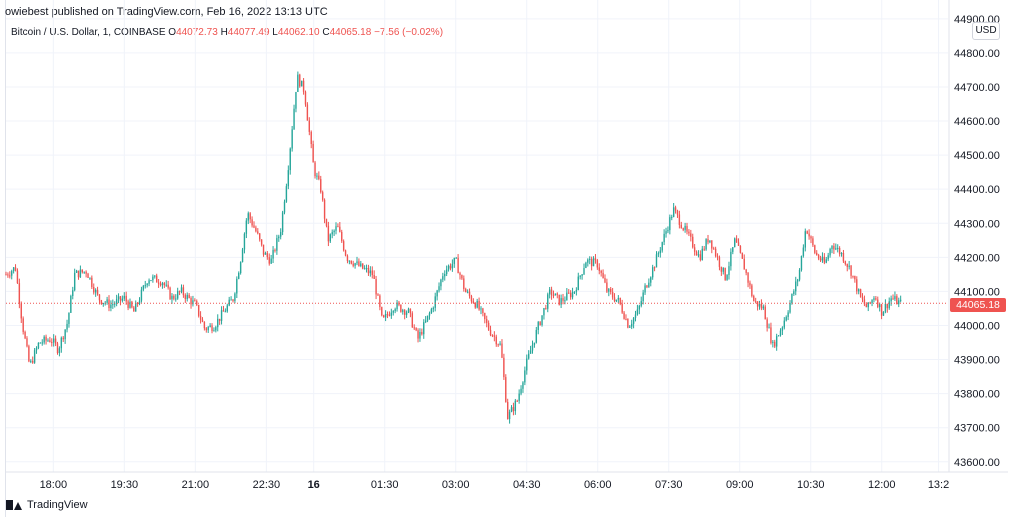  I want to click on low-value: 44062.10, so click(298, 32).